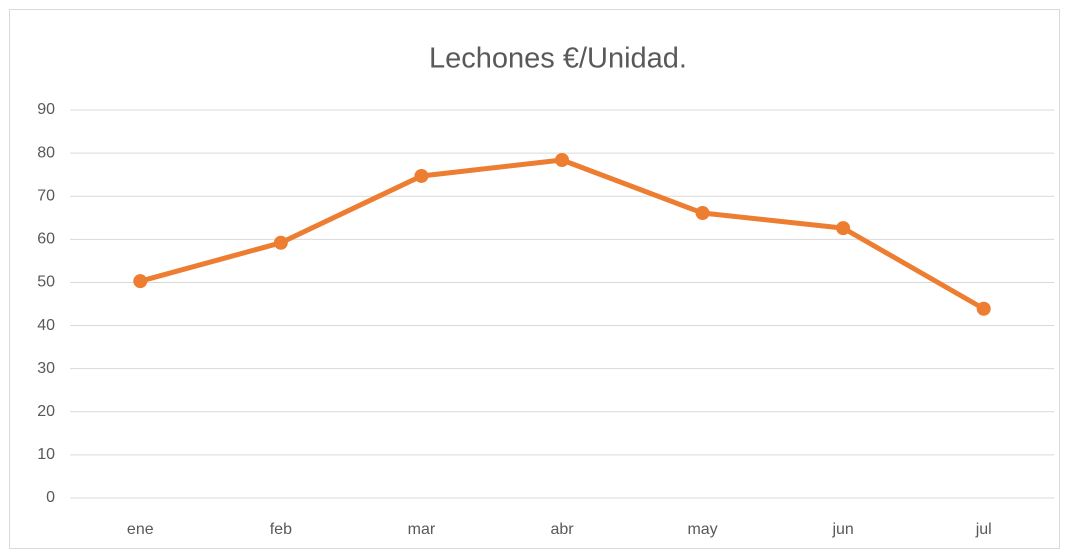 This screenshot has height=553, width=1069. I want to click on y-tick-label: 20, so click(46, 411).